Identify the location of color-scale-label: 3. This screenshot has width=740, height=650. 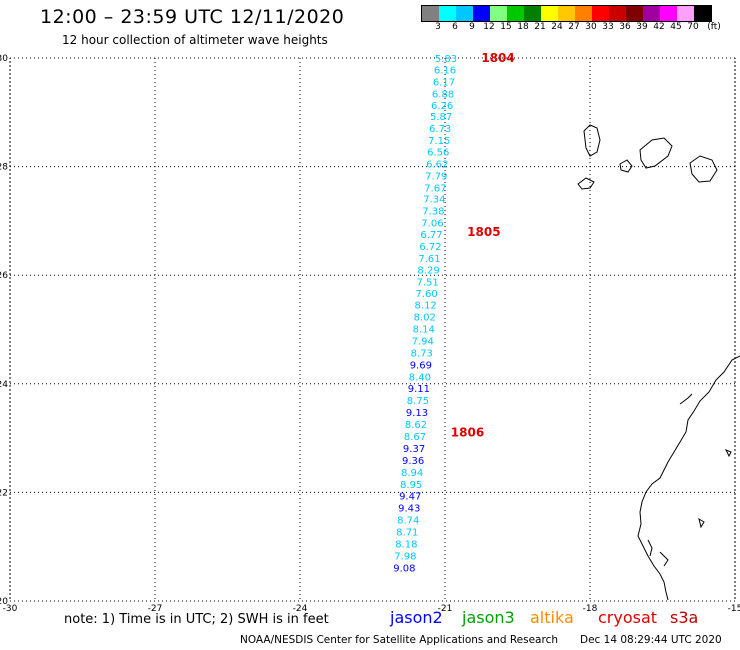
(438, 27).